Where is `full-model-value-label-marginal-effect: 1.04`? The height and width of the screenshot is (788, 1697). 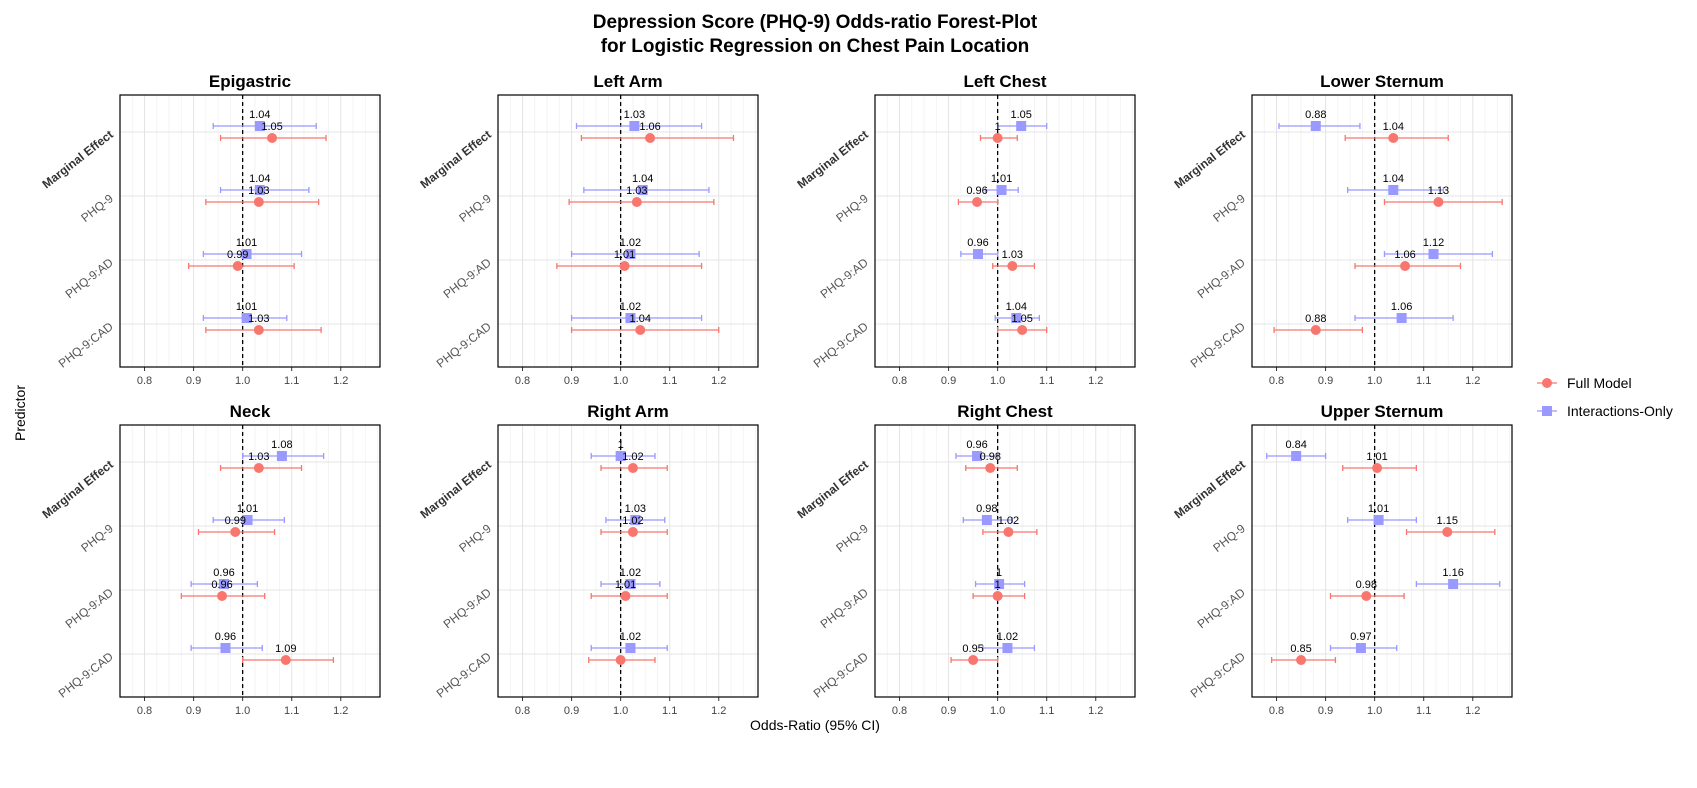
full-model-value-label-marginal-effect: 1.04 is located at coordinates (1393, 127).